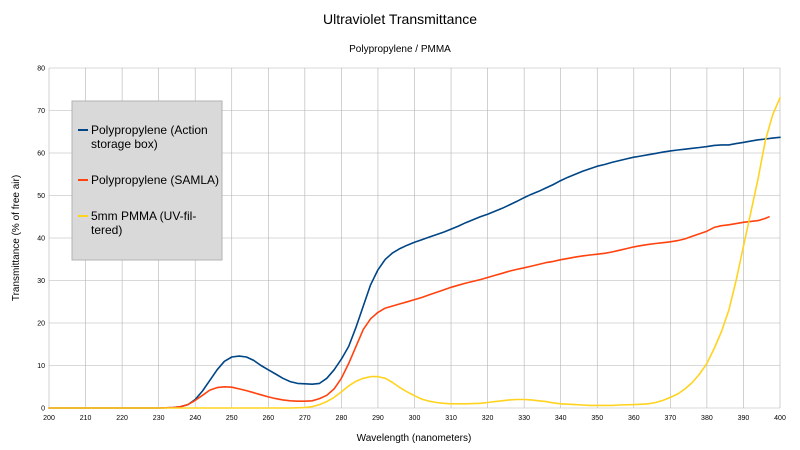  I want to click on legend-label-series-2: Polypropylene (SAMLA), so click(155, 180).